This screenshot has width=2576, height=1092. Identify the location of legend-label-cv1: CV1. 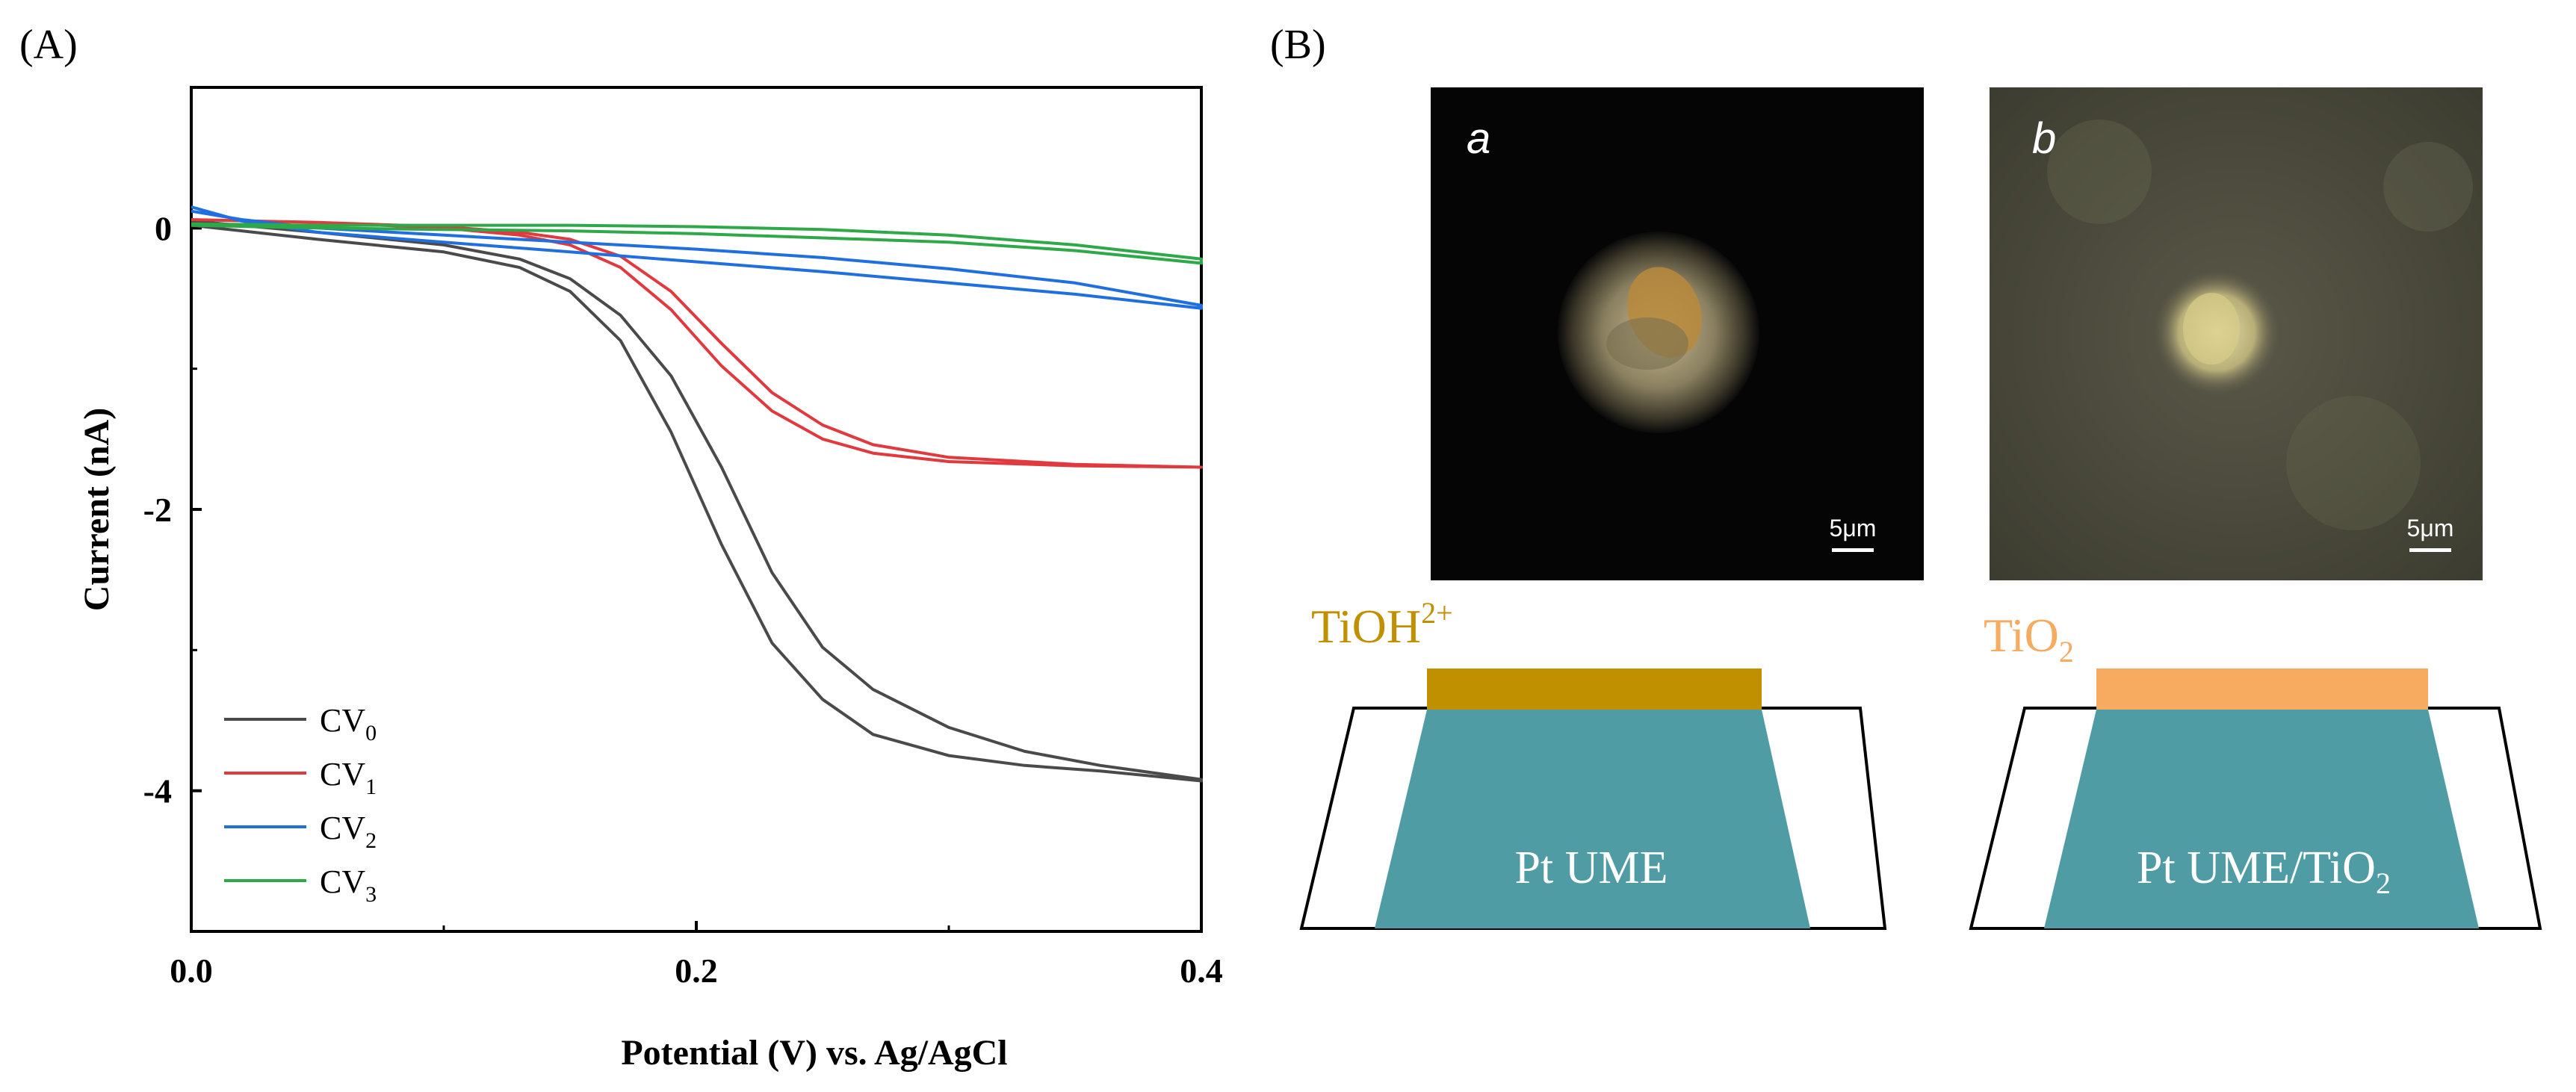
(348, 777).